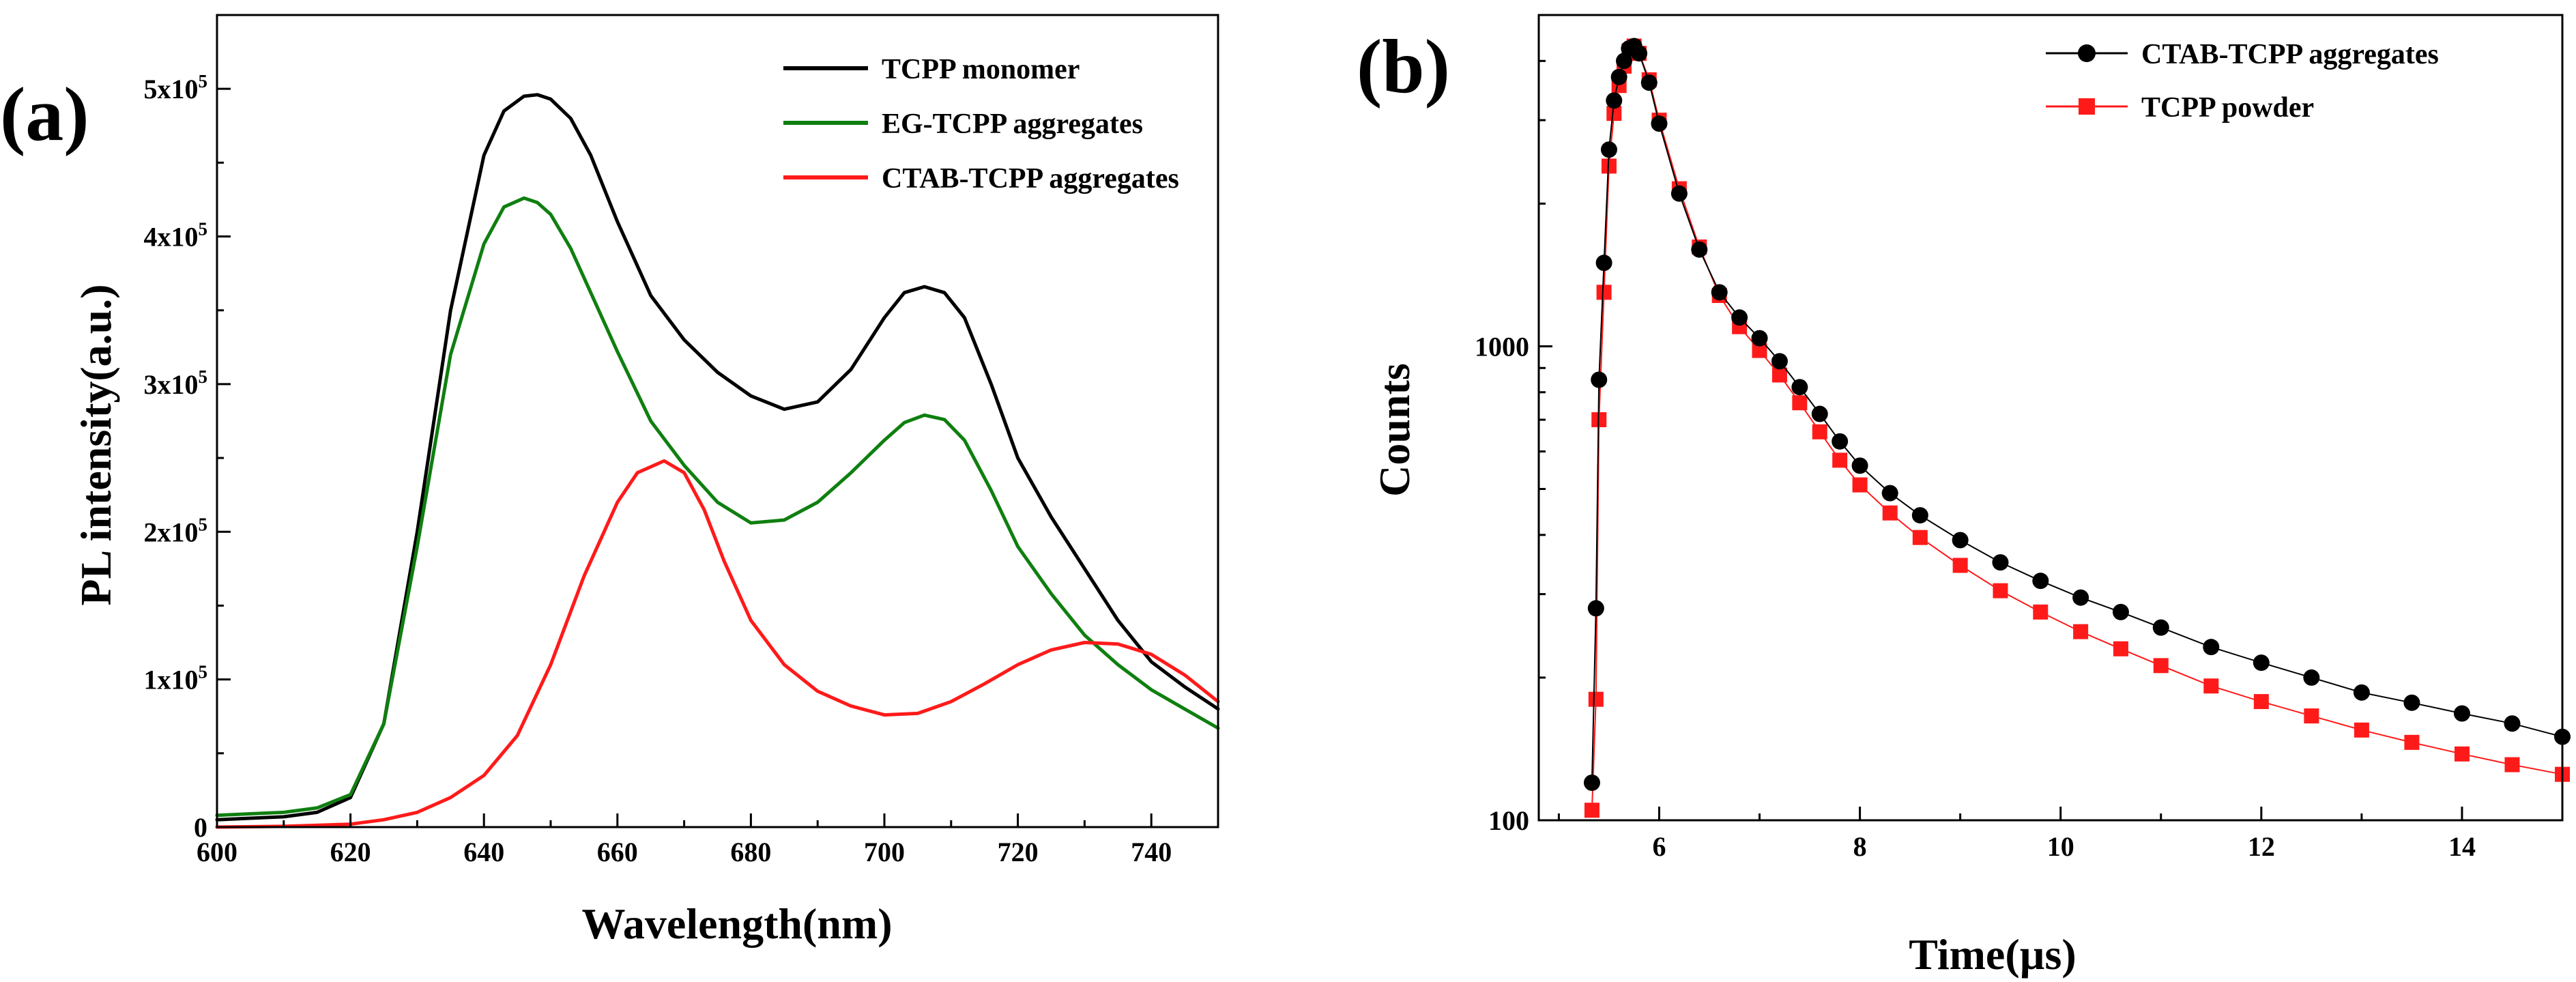  Describe the element at coordinates (217, 852) in the screenshot. I see `panel-a-x-tick-label: 600` at that location.